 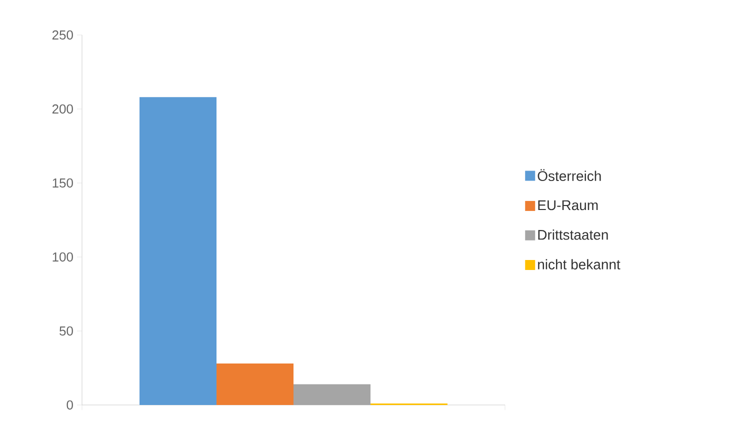 I want to click on y-tick-label: 150, so click(x=62, y=183).